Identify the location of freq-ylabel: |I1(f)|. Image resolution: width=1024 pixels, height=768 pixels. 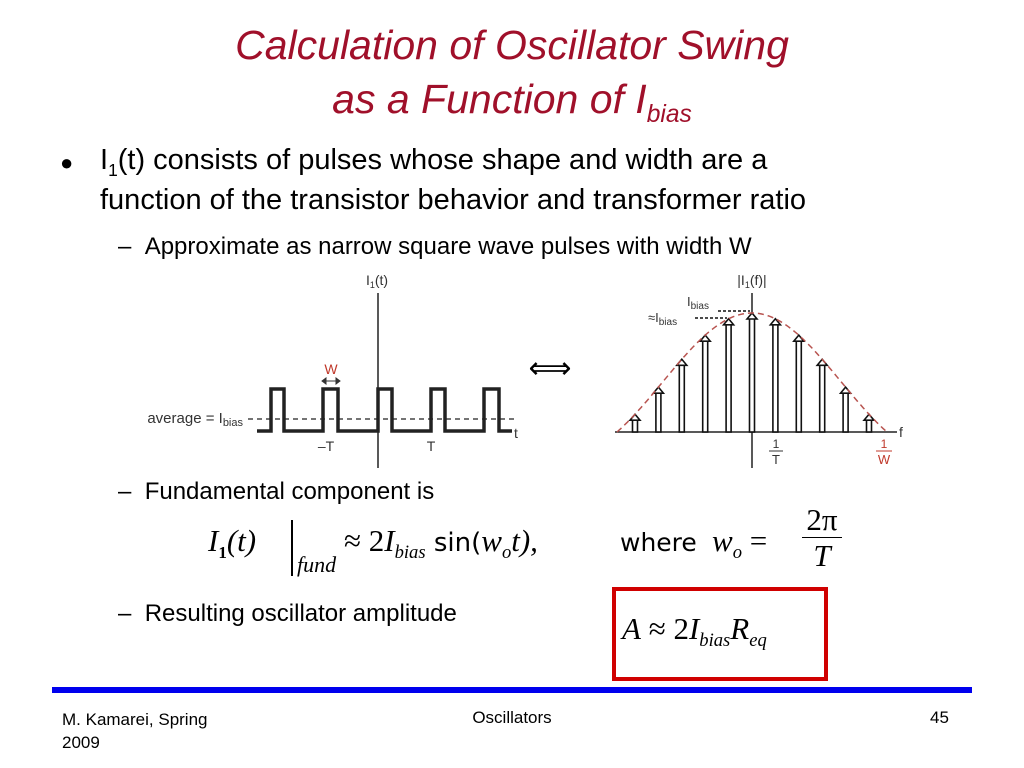
(751, 281).